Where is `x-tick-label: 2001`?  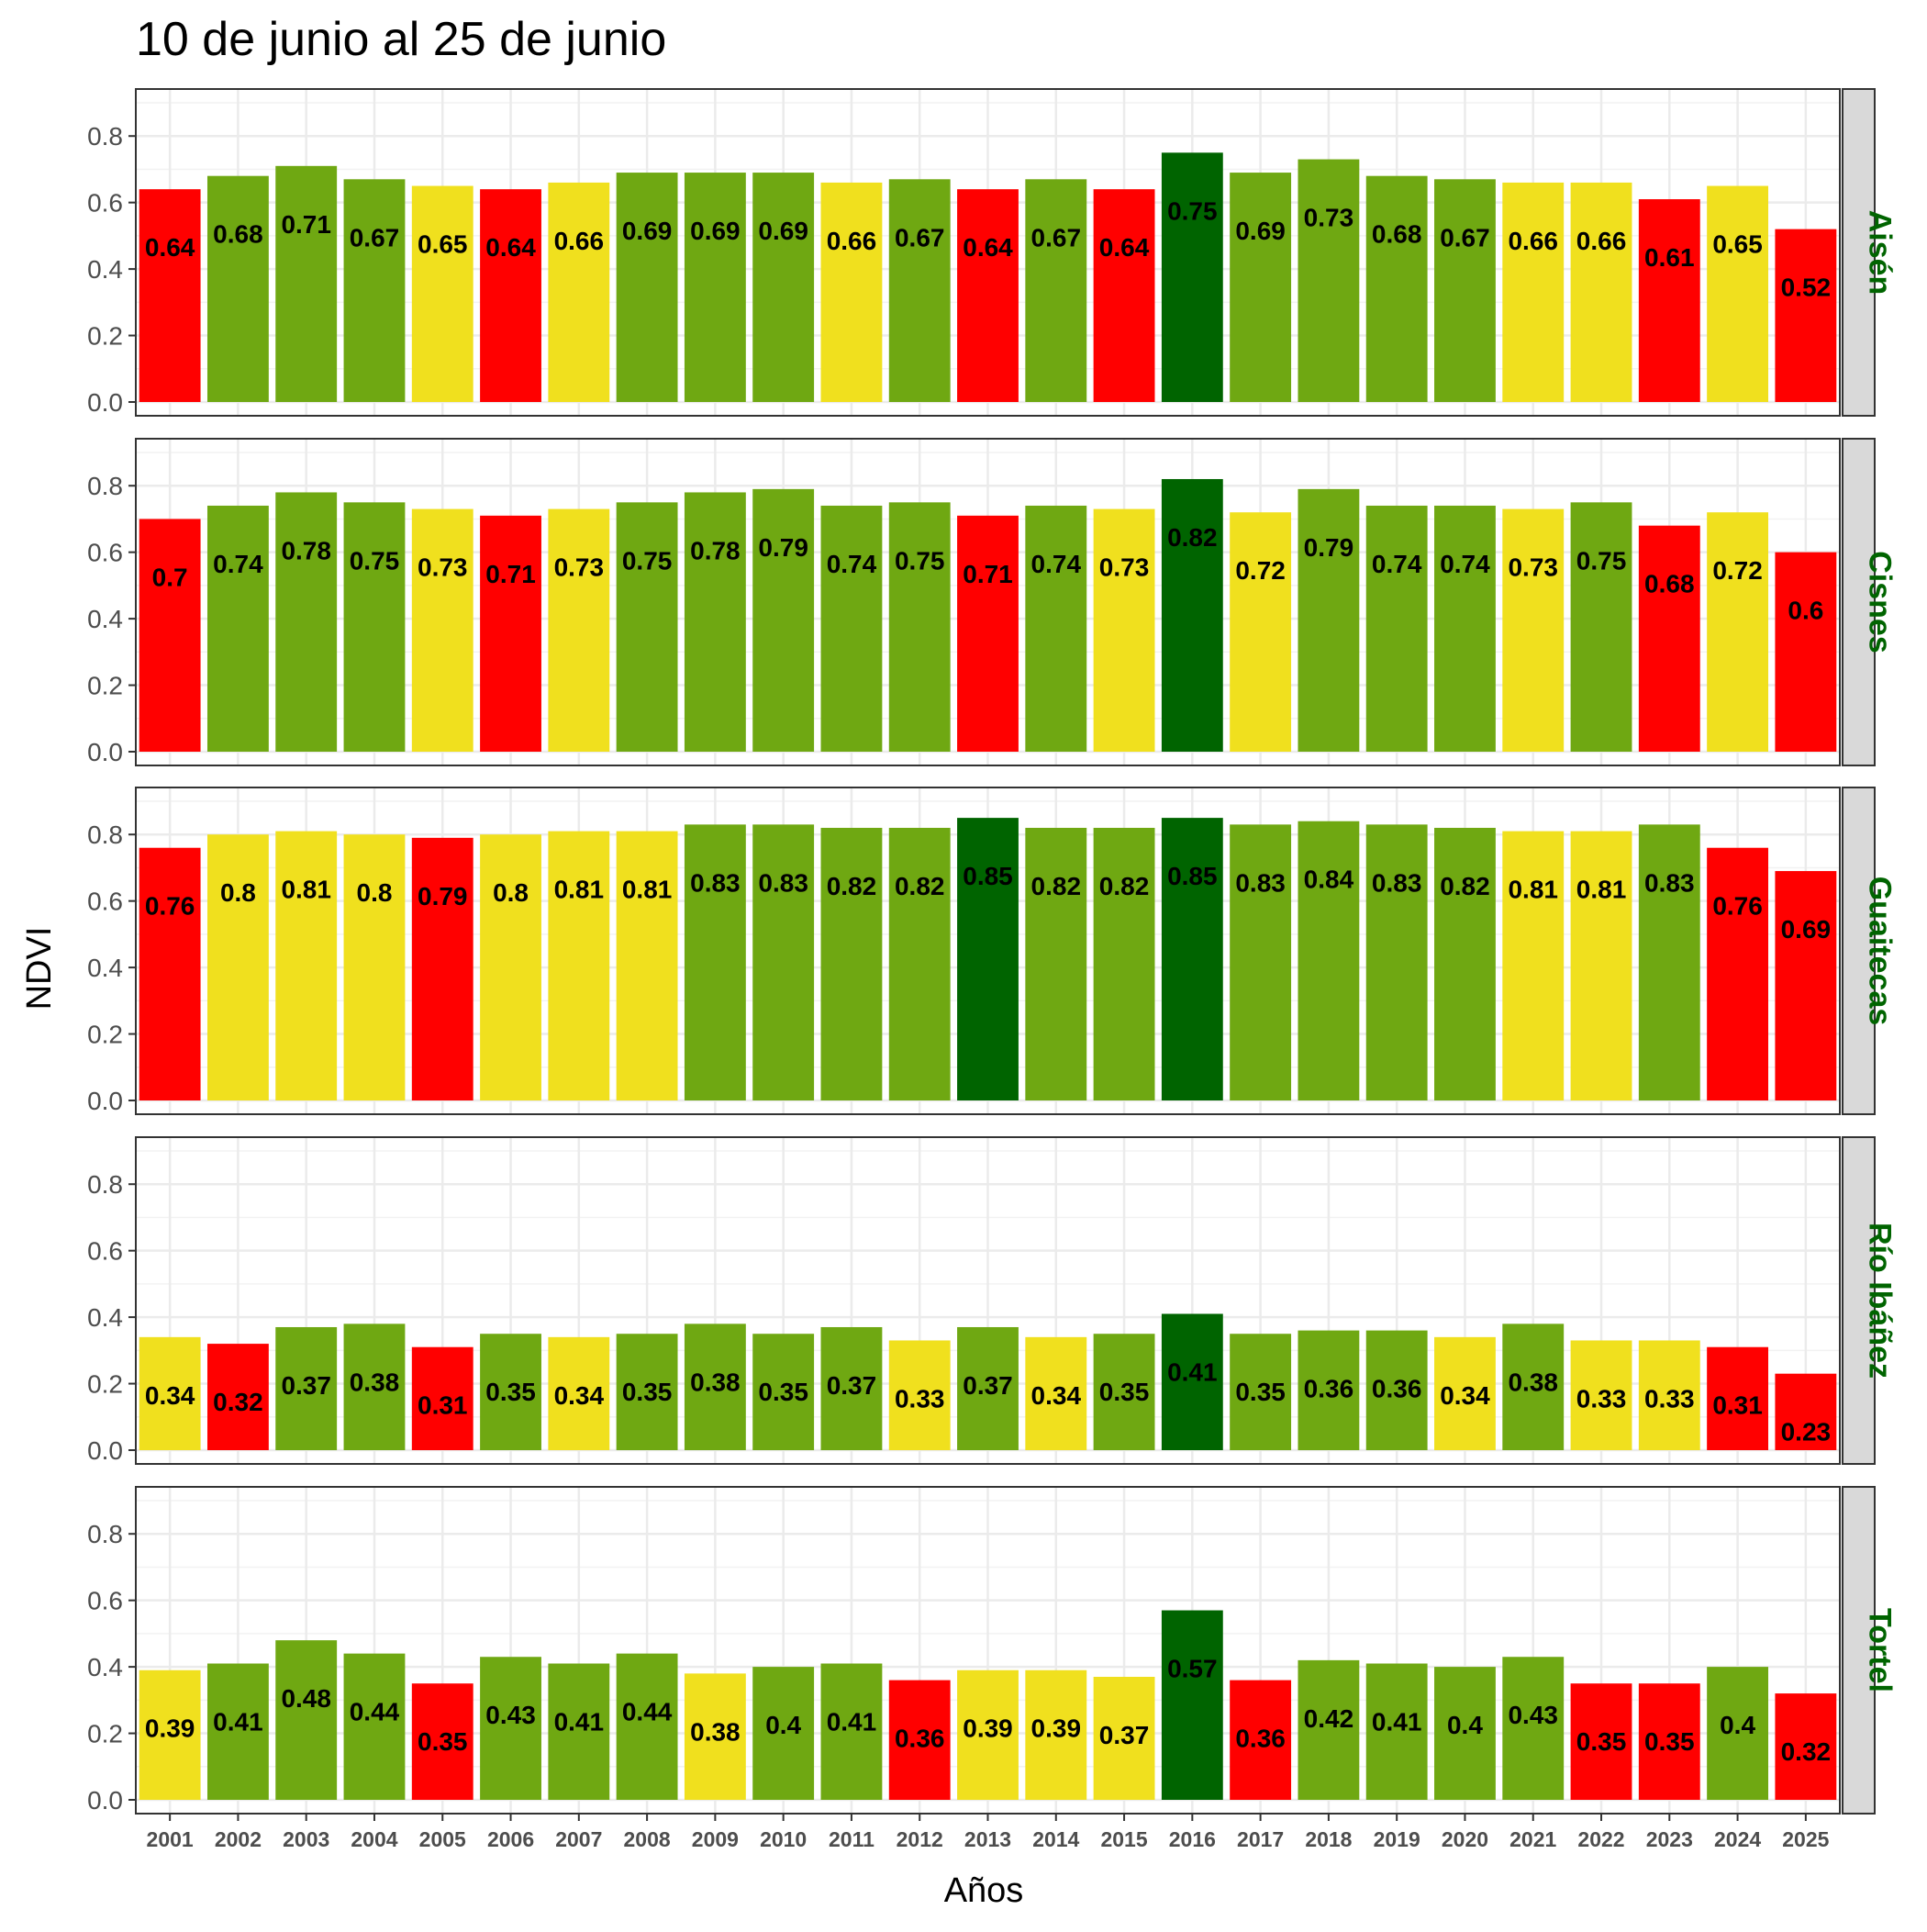
x-tick-label: 2001 is located at coordinates (170, 1839).